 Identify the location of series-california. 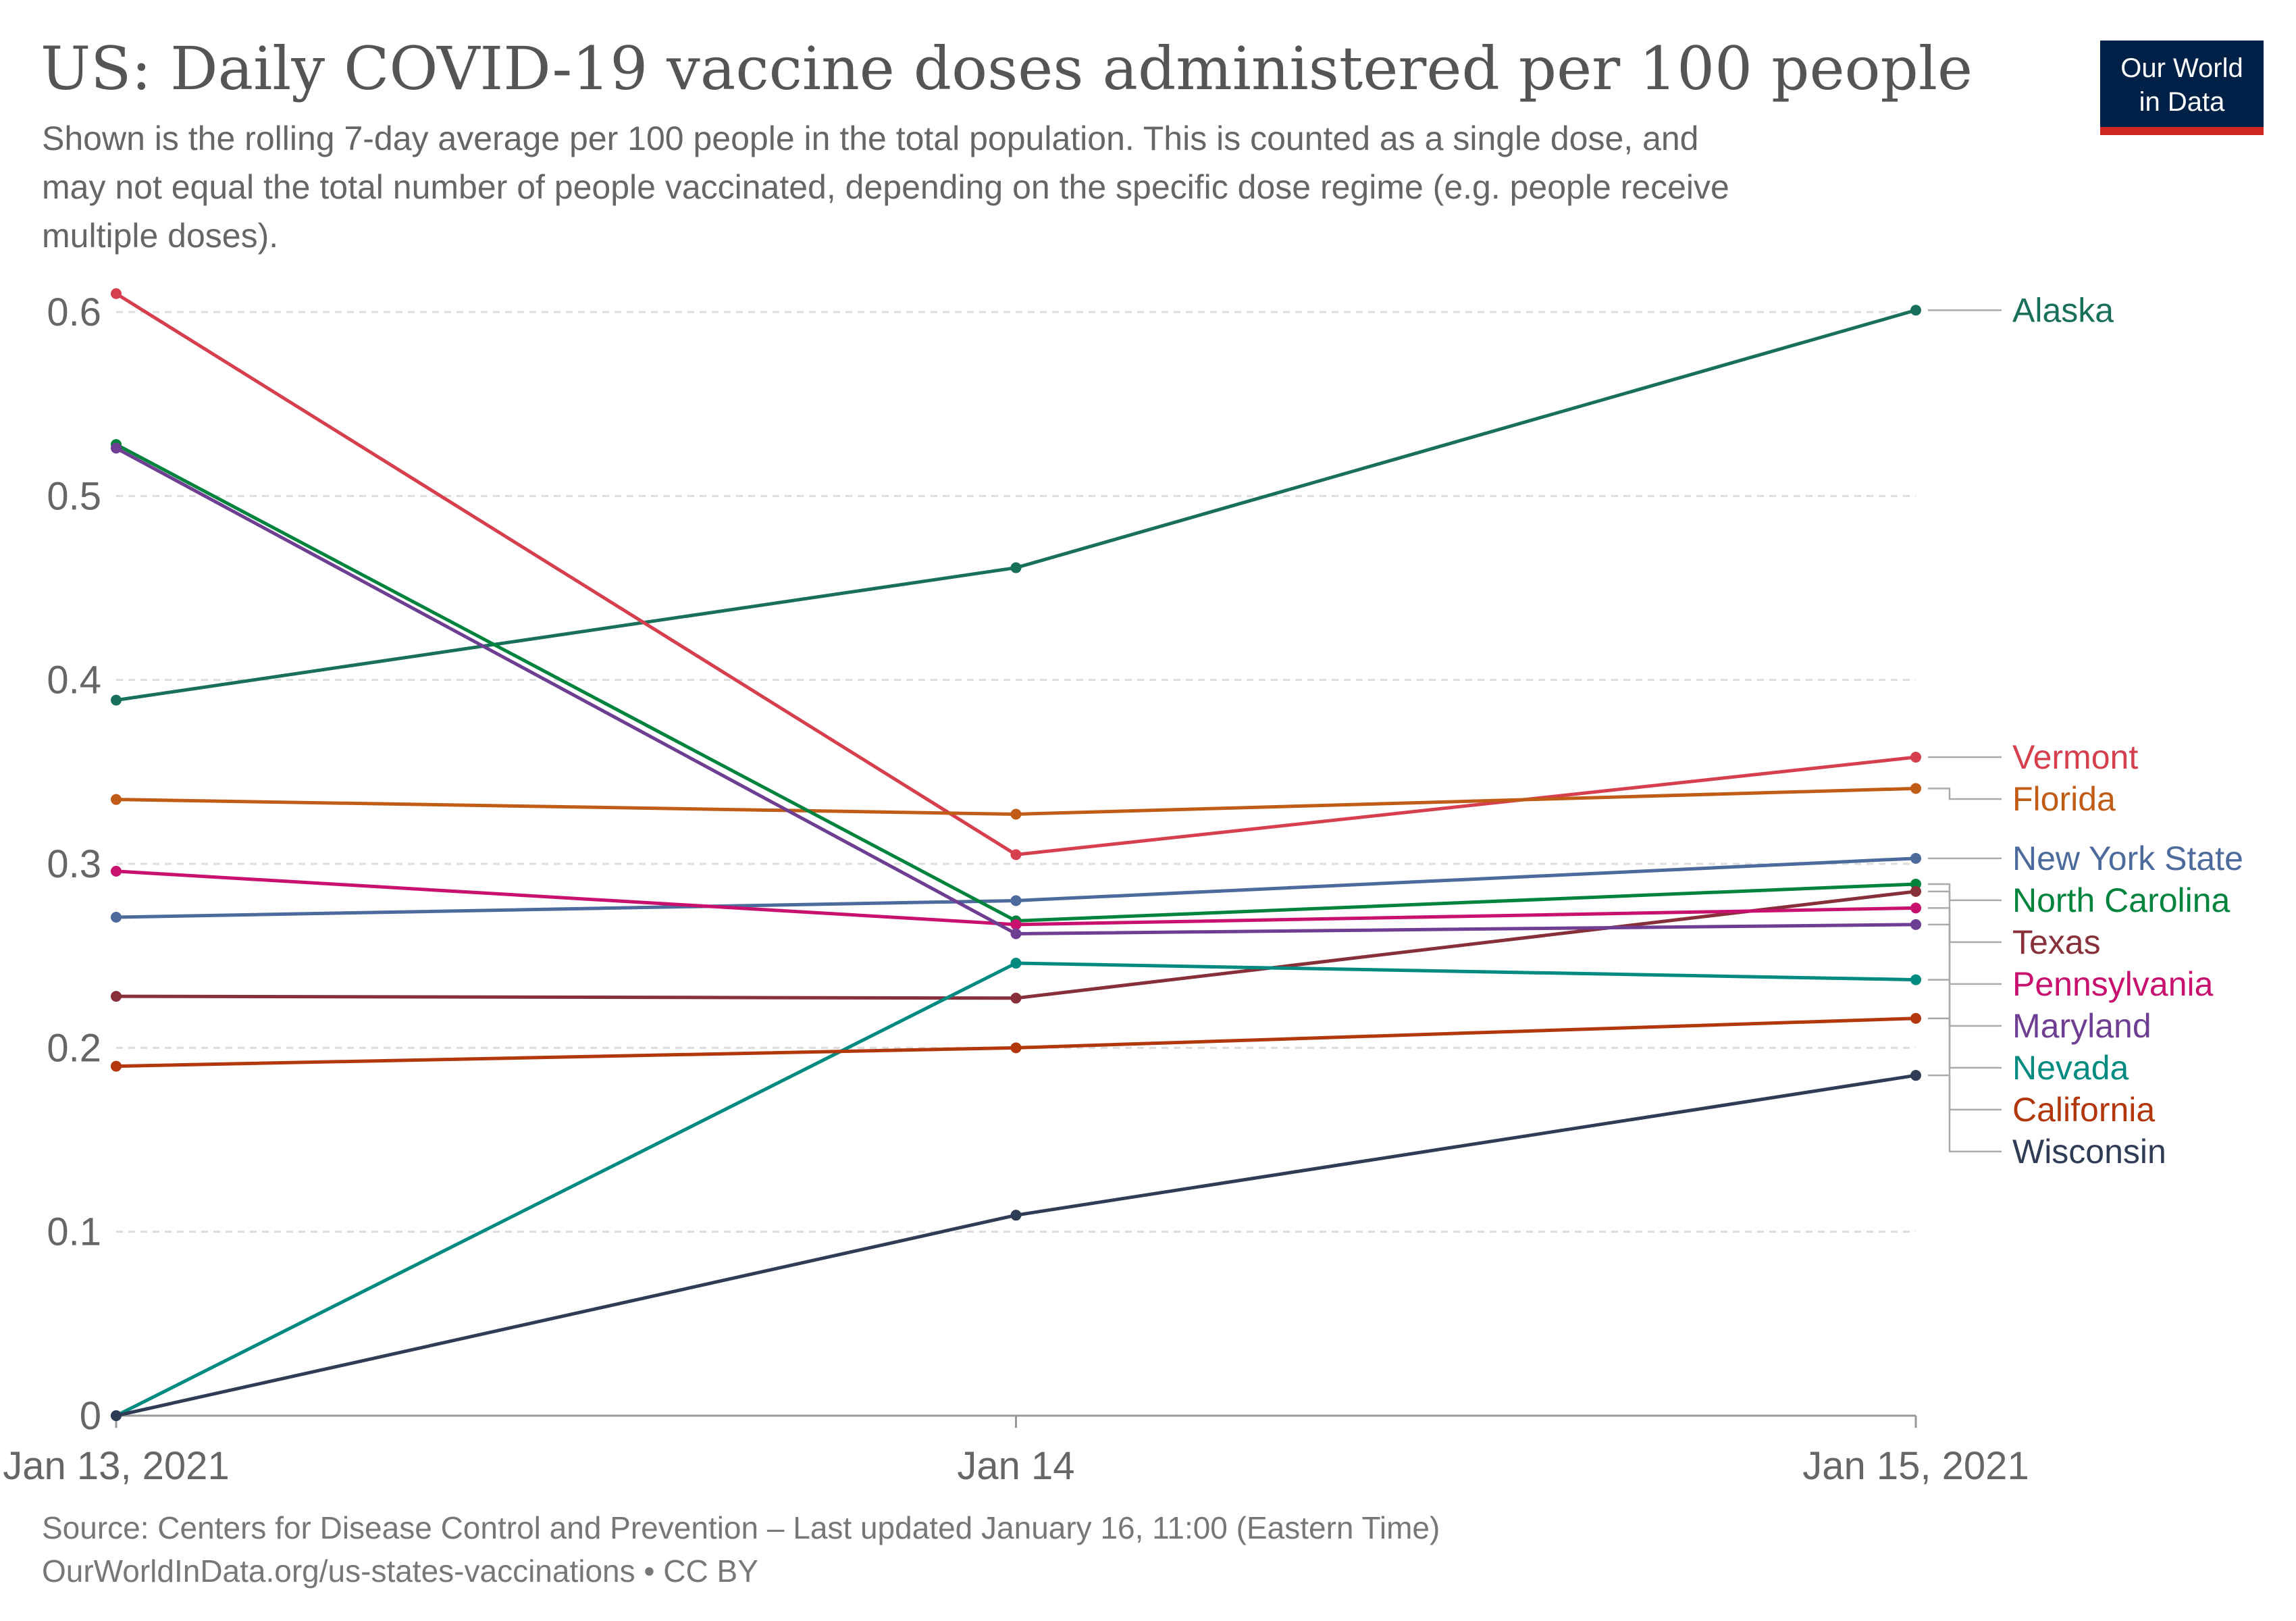
(1016, 1042).